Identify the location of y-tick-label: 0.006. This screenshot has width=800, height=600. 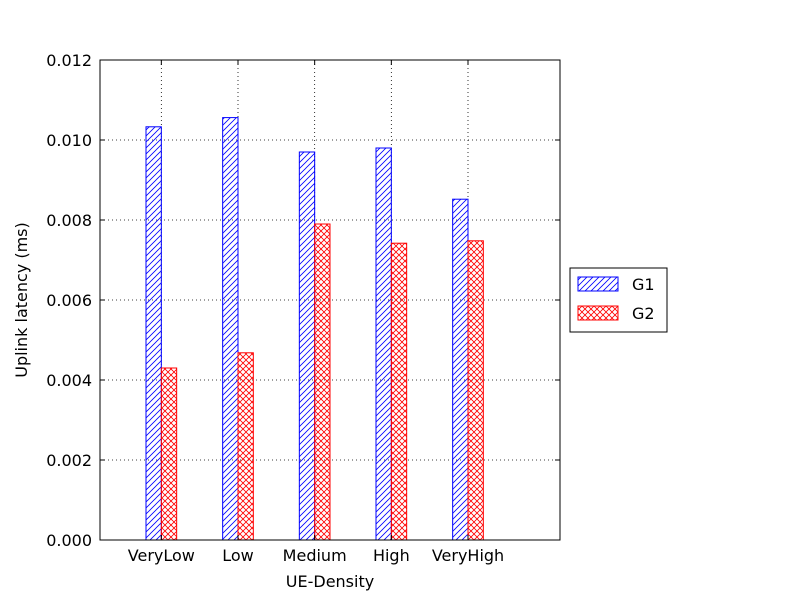
(69, 300).